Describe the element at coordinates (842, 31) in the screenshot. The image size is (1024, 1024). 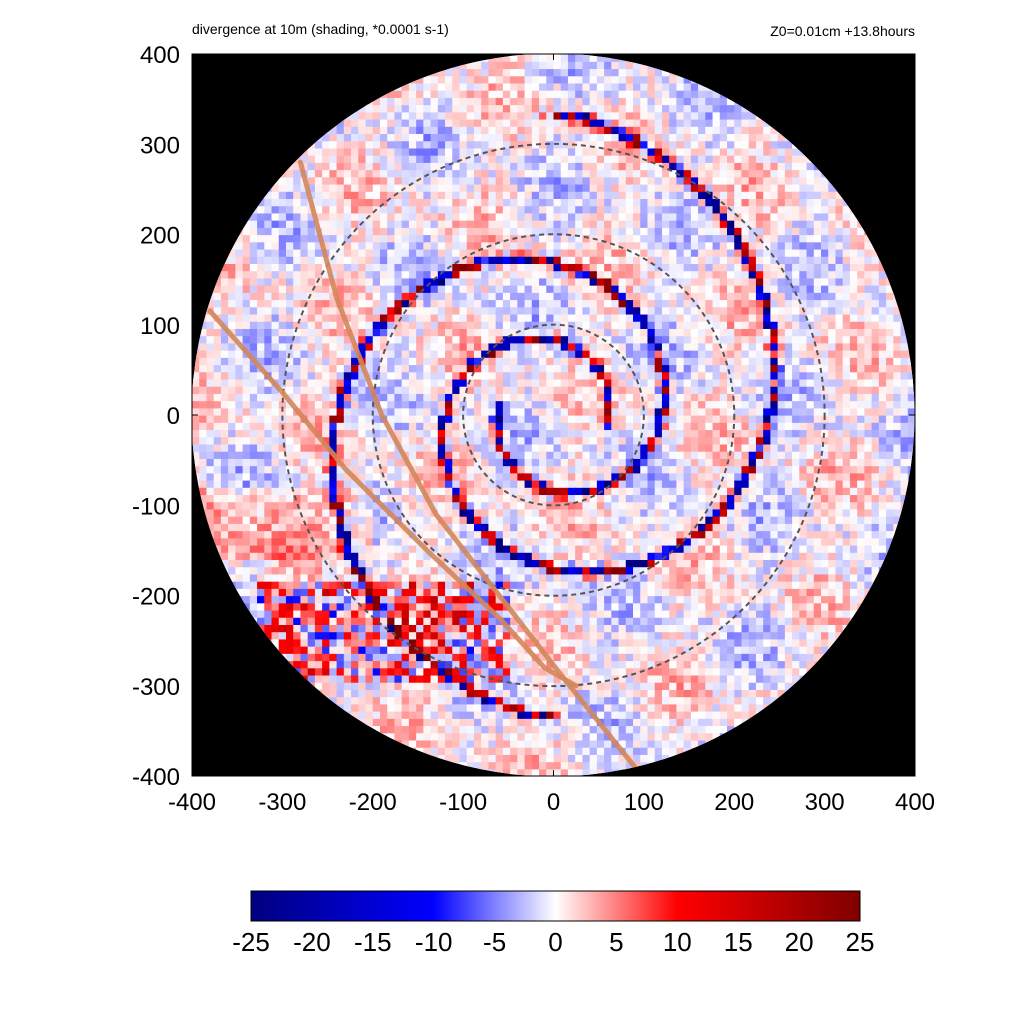
I see `chart-subtitle: Z0=0.01cm +13.8hours` at that location.